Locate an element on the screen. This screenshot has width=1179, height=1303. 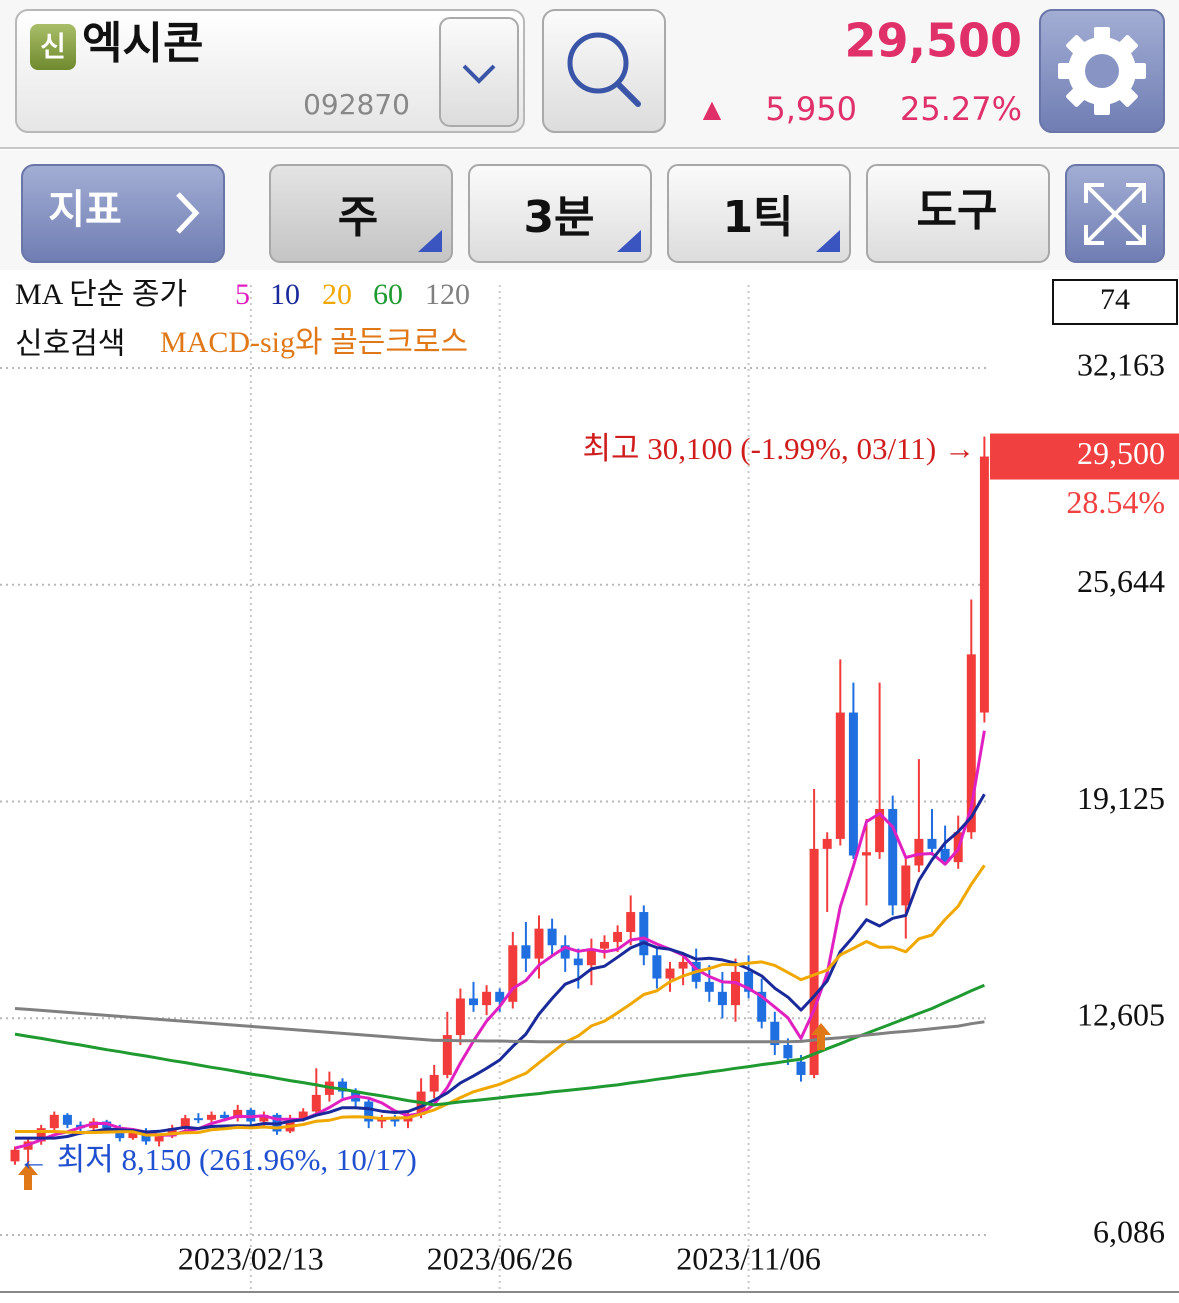
y-tick-label: 19,125 is located at coordinates (1121, 798).